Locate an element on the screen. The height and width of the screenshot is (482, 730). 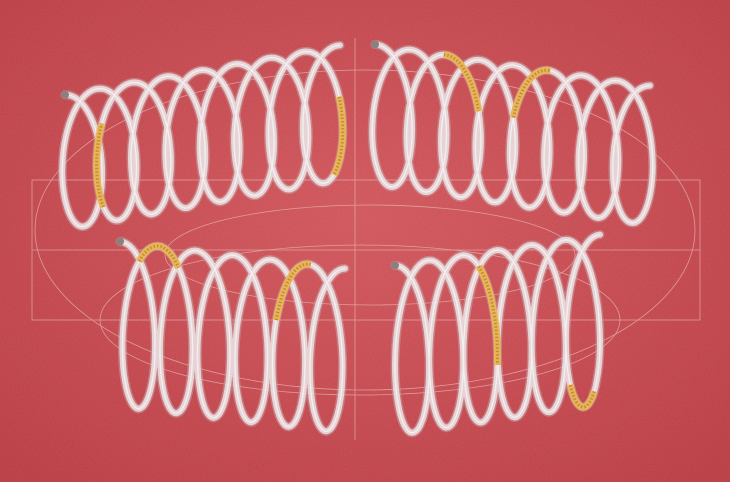
top-left-coil-highlight is located at coordinates (202, 136).